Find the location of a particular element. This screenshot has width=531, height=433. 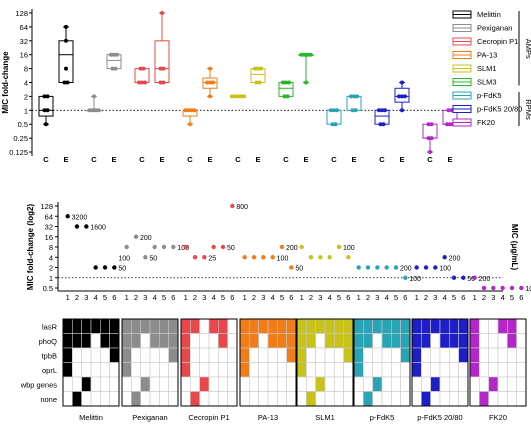

strain-tick-label: 6 is located at coordinates (232, 297).